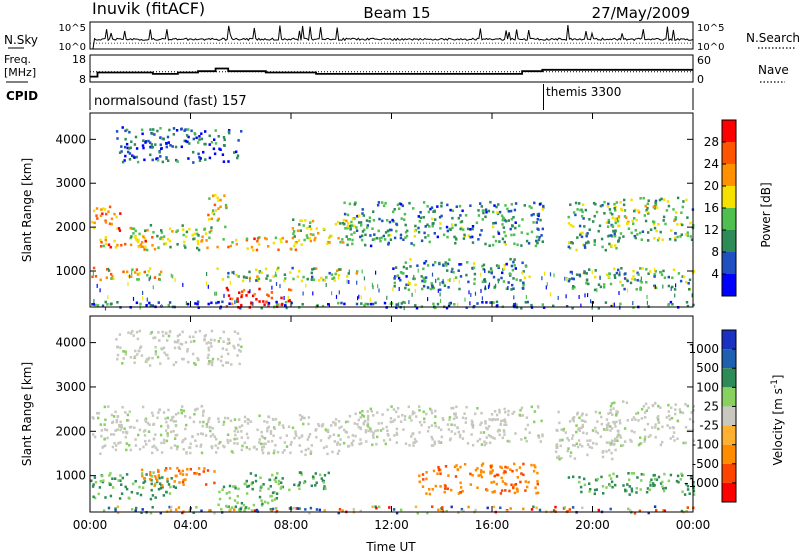 The width and height of the screenshot is (800, 554). I want to click on velocity-colorbar-swatch, so click(729, 397).